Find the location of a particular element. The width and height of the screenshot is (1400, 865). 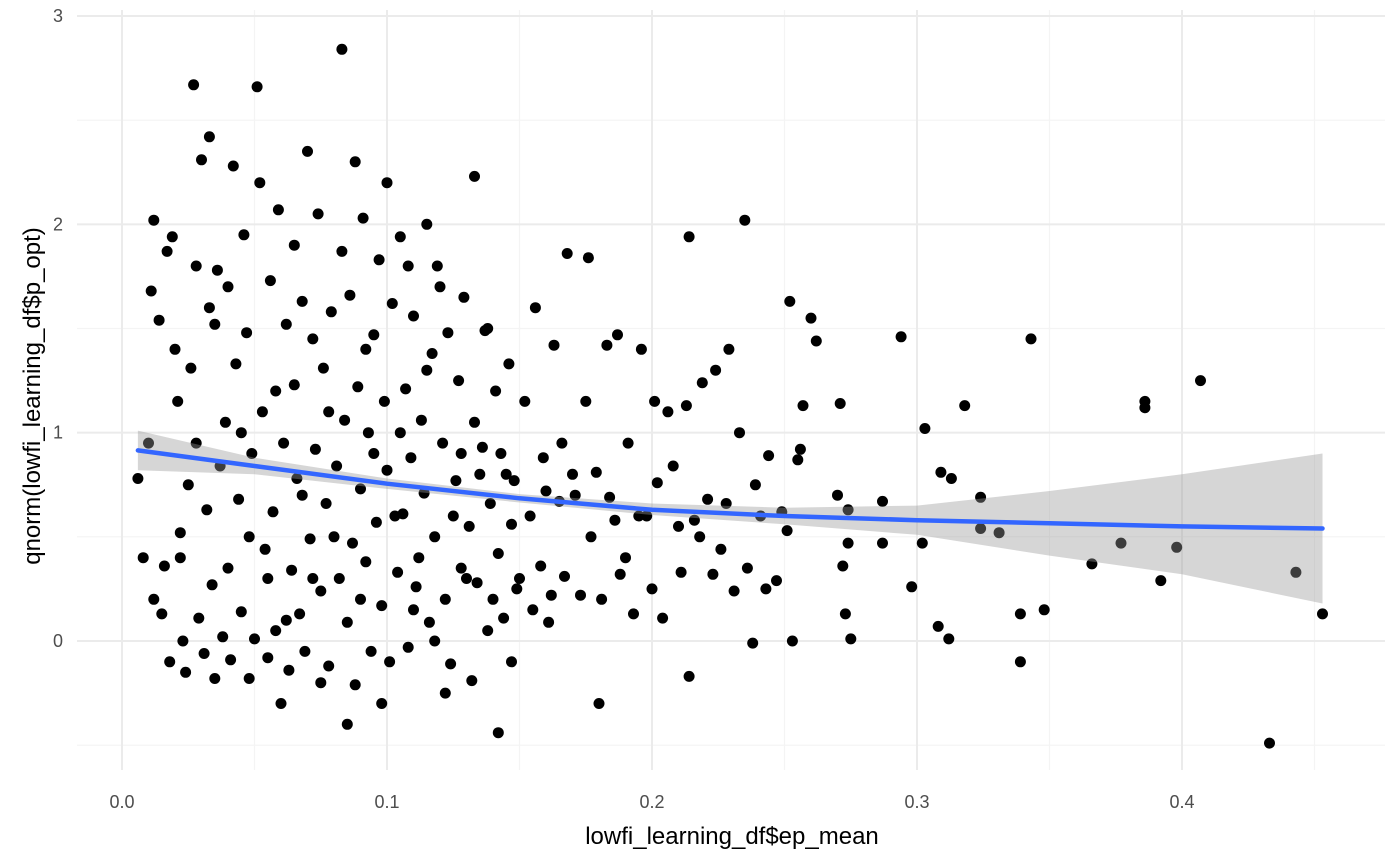

x-tick-label: 0.1 is located at coordinates (386, 802).